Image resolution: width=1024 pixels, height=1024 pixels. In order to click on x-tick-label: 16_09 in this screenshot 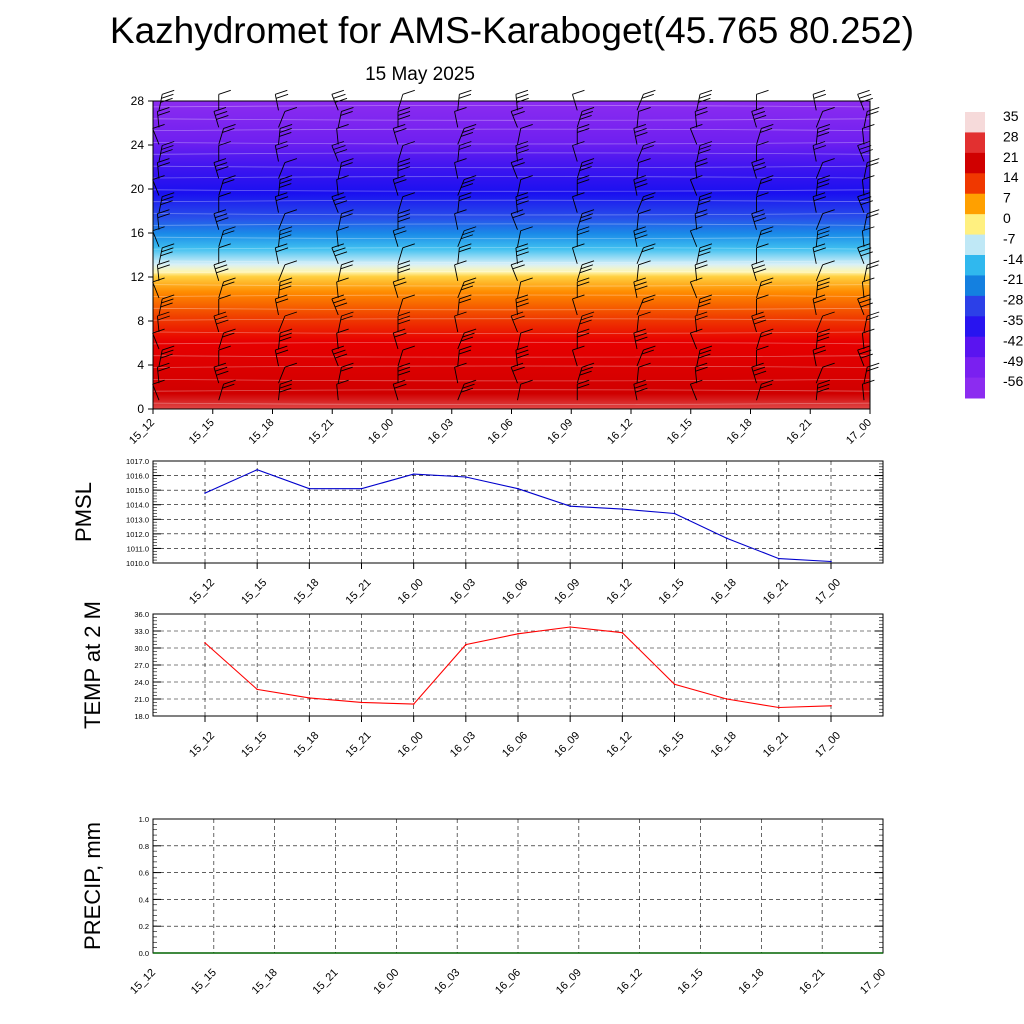, I will do `click(569, 982)`.